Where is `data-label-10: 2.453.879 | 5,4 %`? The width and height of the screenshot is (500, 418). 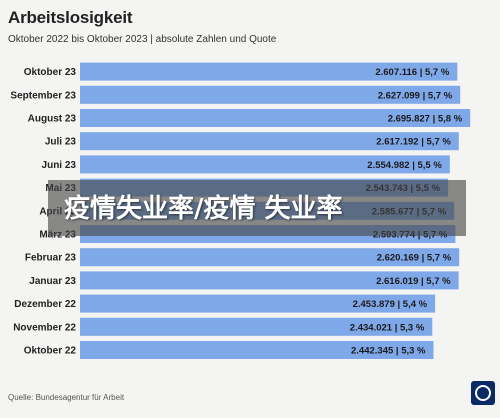 data-label-10: 2.453.879 | 5,4 % is located at coordinates (390, 304).